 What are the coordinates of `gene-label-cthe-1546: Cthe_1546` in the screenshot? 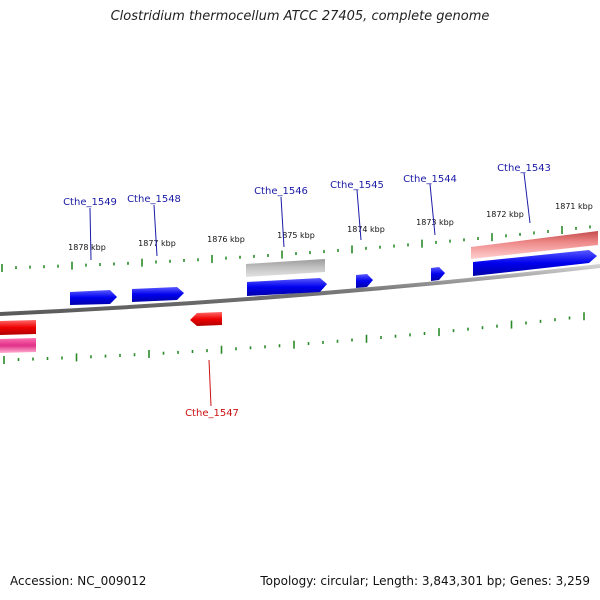 It's located at (281, 191).